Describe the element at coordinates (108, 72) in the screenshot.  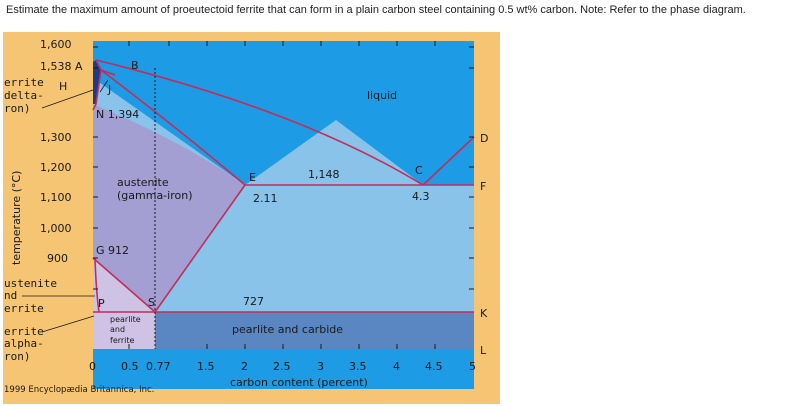
I see `peritectic-line` at that location.